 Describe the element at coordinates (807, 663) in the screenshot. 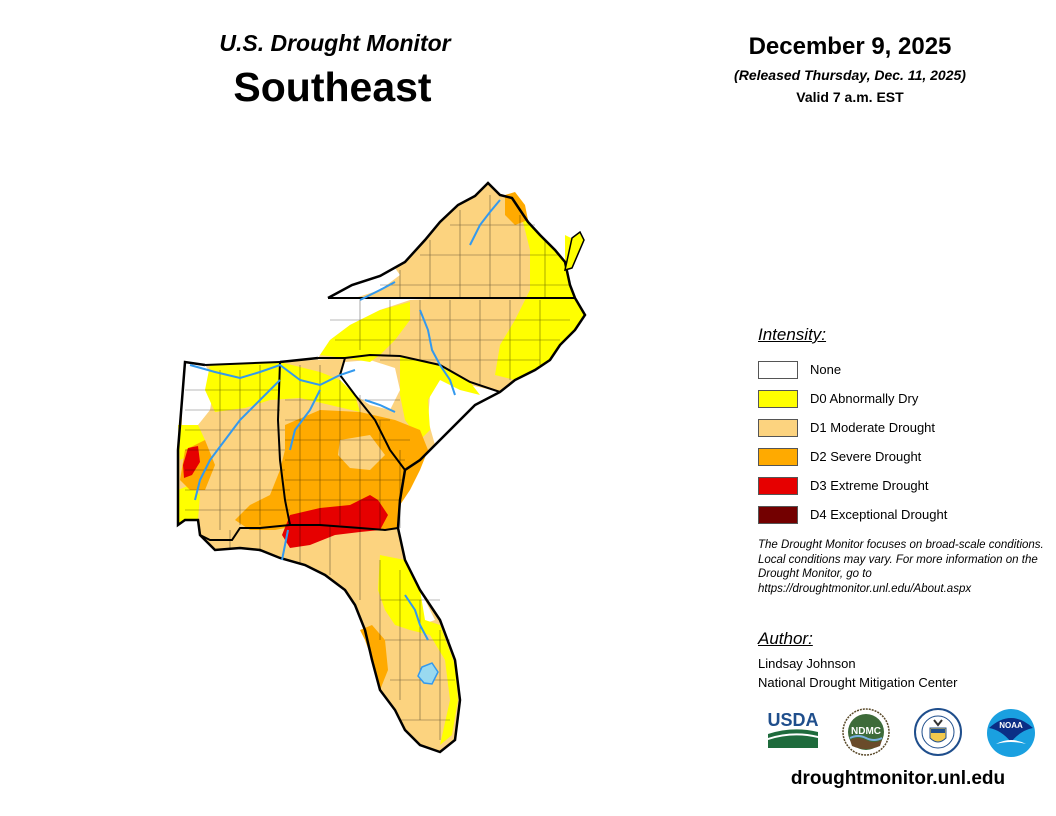

I see `author-name: Lindsay Johnson` at that location.